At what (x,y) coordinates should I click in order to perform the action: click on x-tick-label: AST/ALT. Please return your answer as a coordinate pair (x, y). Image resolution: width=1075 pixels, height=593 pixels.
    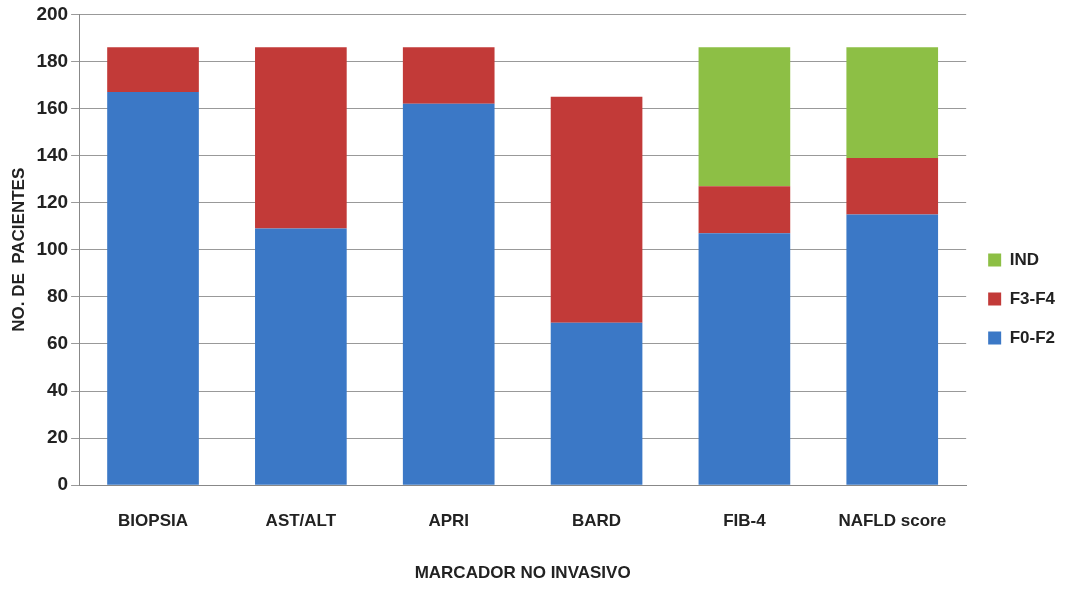
    Looking at the image, I should click on (301, 521).